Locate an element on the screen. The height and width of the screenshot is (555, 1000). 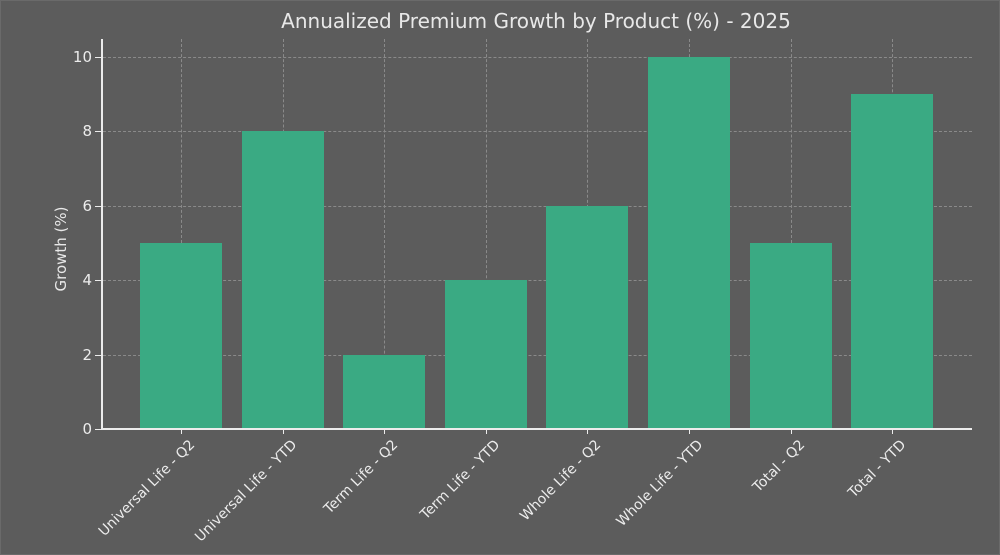
x-tick-label: Term Life - Q2 is located at coordinates (361, 477).